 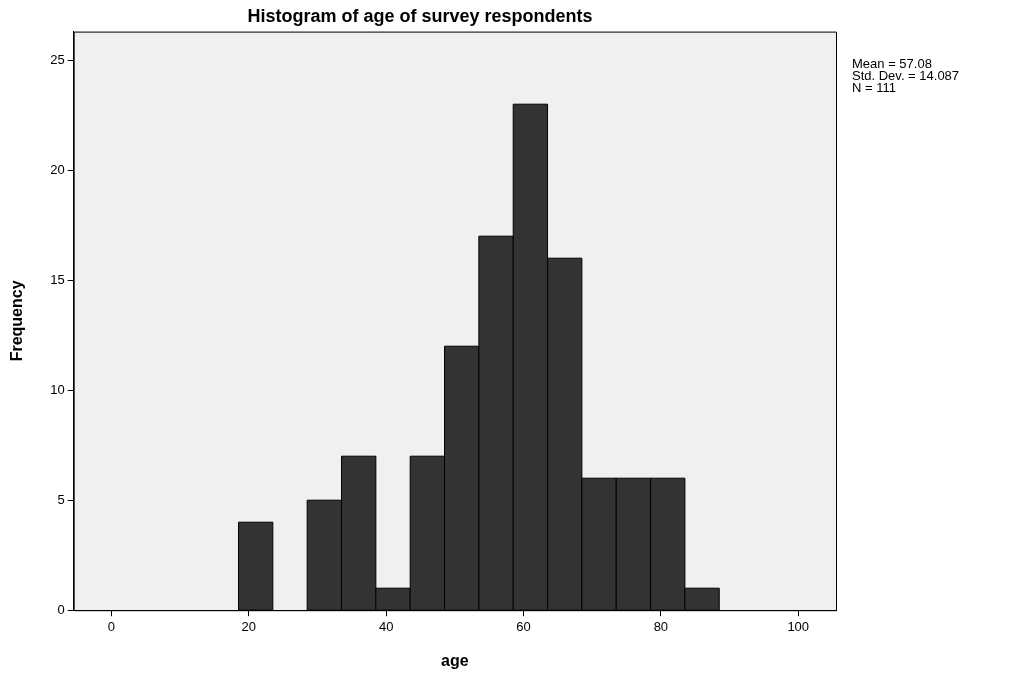 I want to click on x-tick-label: 80, so click(x=661, y=626).